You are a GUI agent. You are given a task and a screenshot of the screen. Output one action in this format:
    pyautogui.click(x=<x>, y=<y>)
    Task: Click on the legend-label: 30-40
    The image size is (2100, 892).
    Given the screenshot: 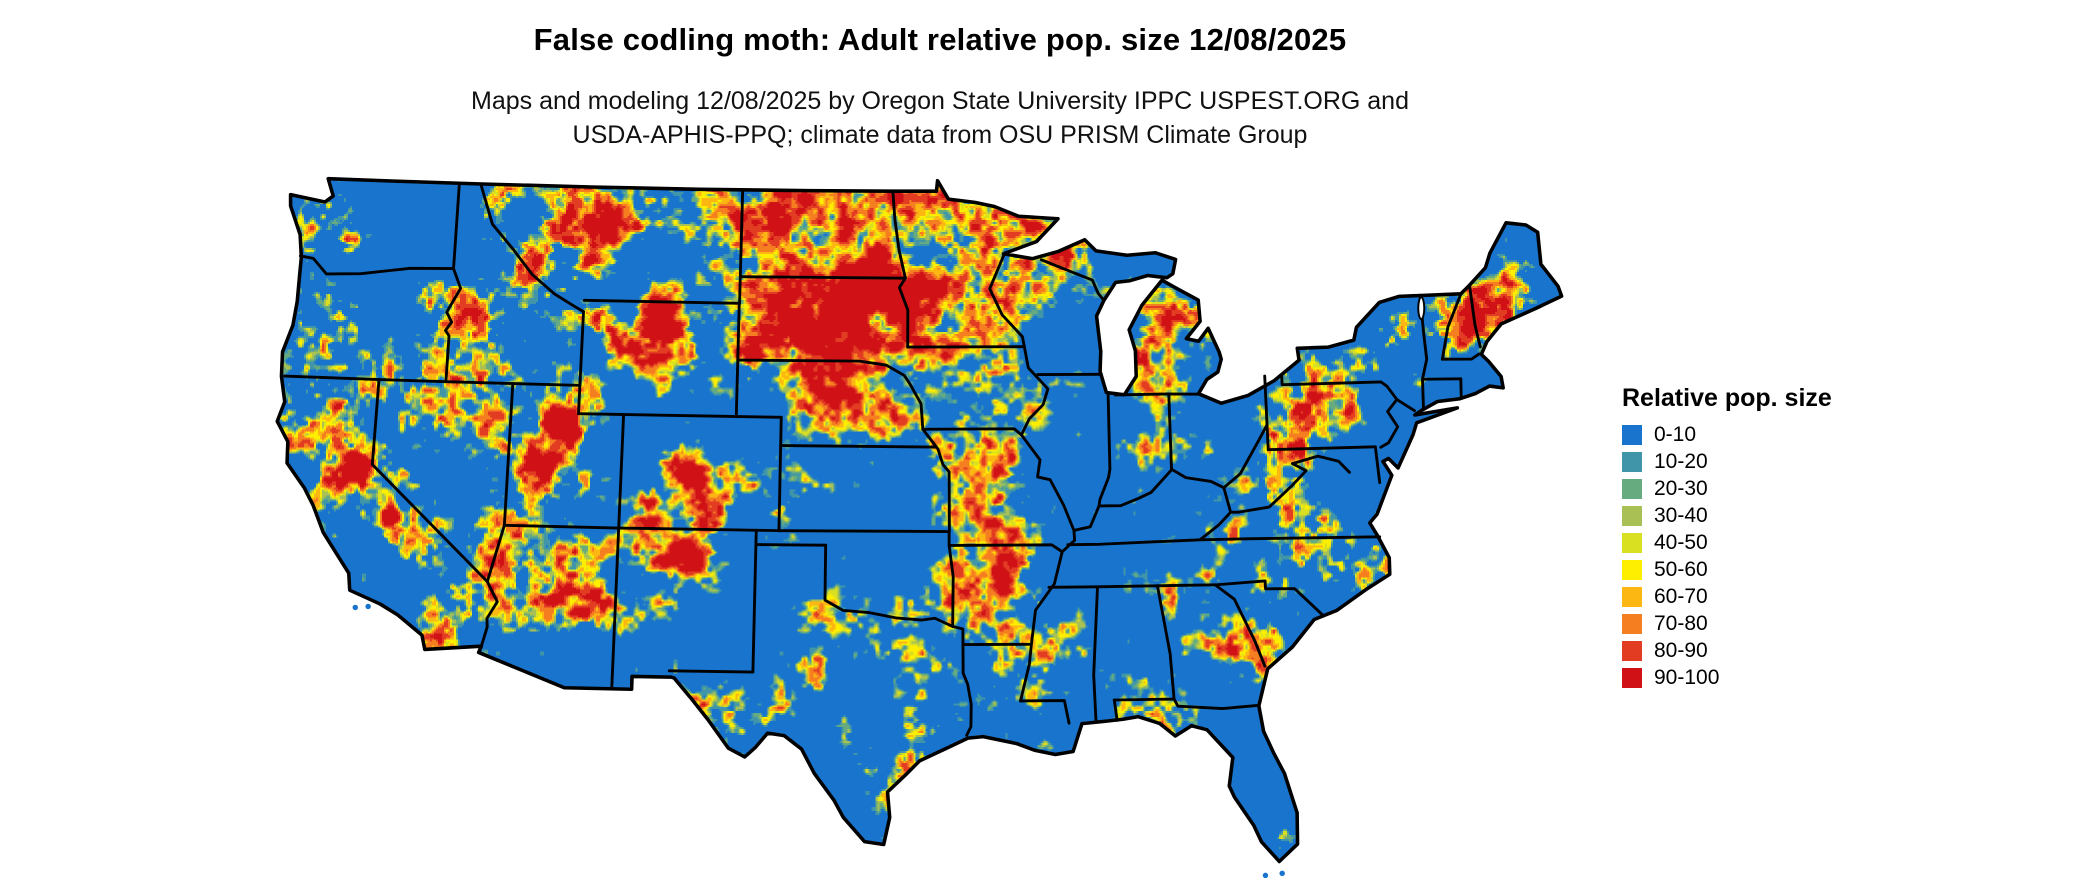 What is the action you would take?
    pyautogui.click(x=1681, y=515)
    